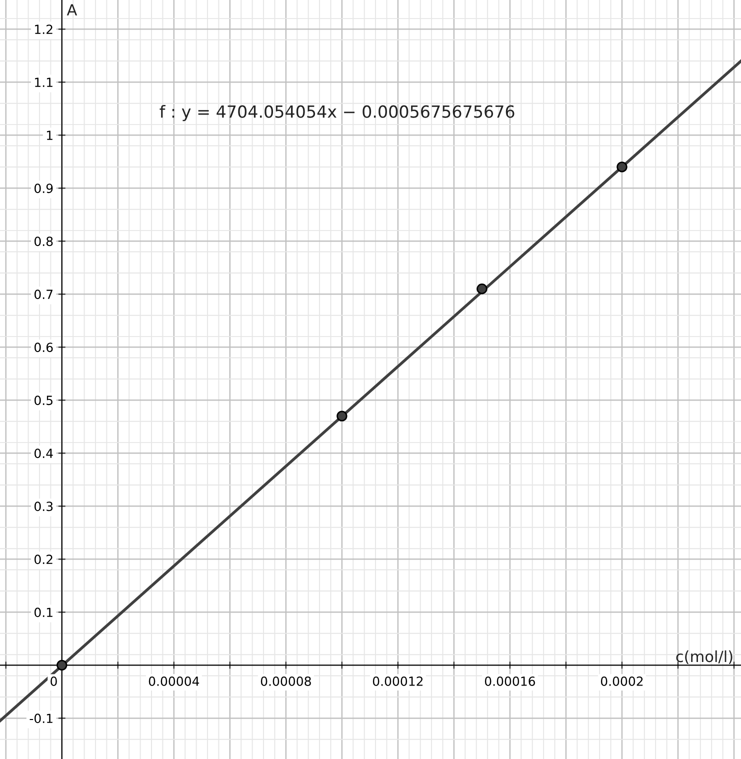 The width and height of the screenshot is (741, 759). I want to click on y-tick-label: 0.8, so click(43, 241).